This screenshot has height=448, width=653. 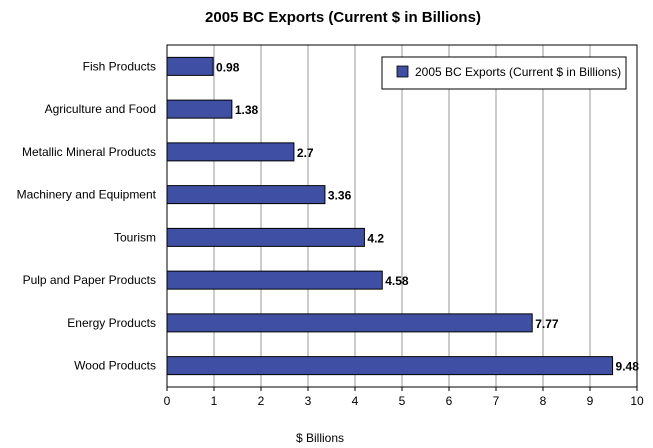 I want to click on category-label: Fish Products, so click(x=119, y=66).